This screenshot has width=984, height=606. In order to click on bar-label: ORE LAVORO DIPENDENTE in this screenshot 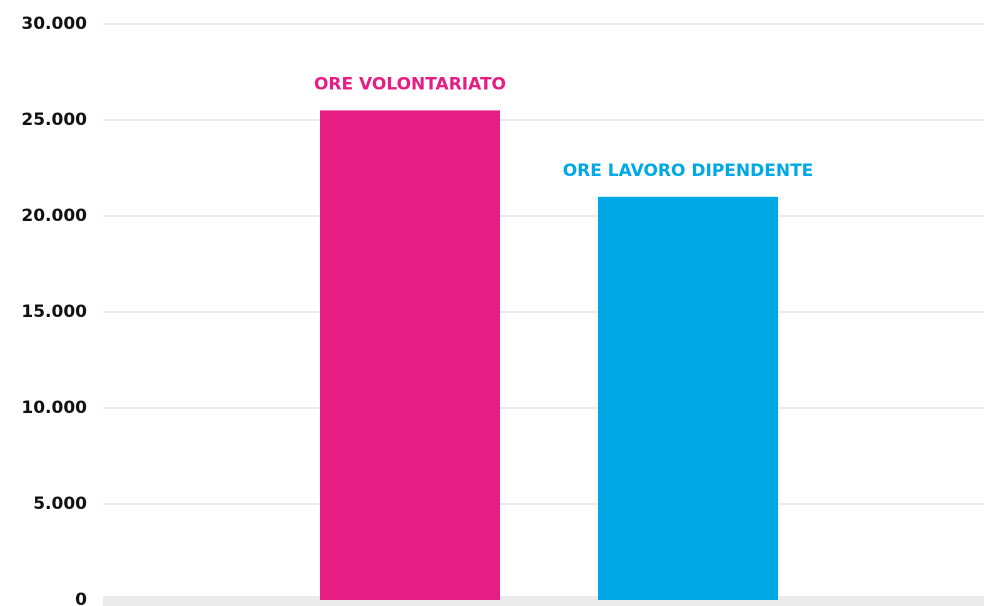, I will do `click(688, 171)`.